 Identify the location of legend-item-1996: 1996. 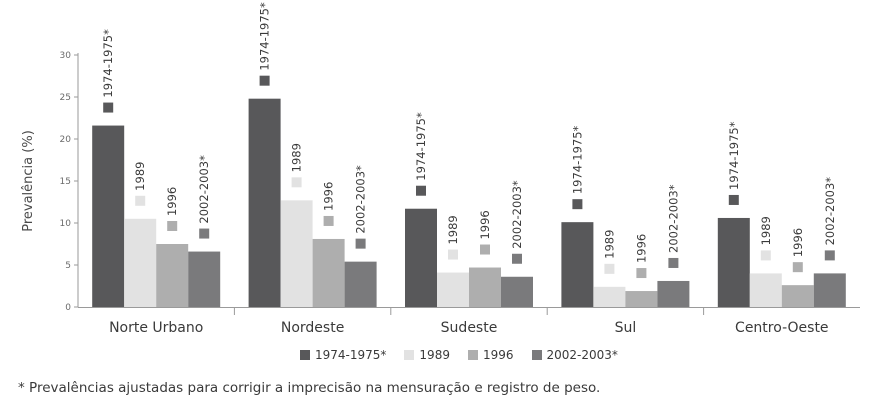
(490, 355).